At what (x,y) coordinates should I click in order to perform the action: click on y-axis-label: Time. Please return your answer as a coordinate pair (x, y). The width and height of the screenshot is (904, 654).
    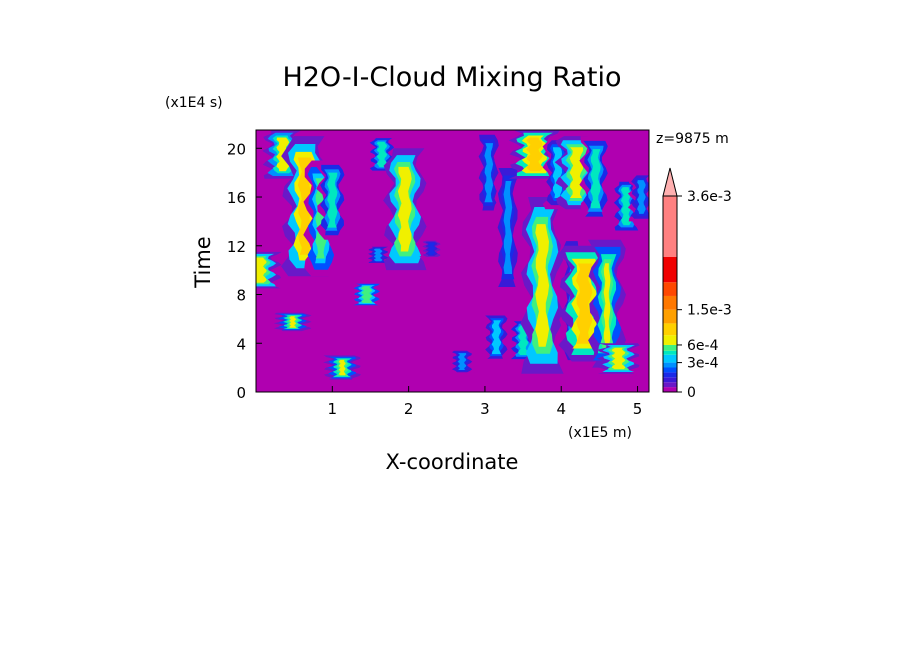
    Looking at the image, I should click on (203, 262).